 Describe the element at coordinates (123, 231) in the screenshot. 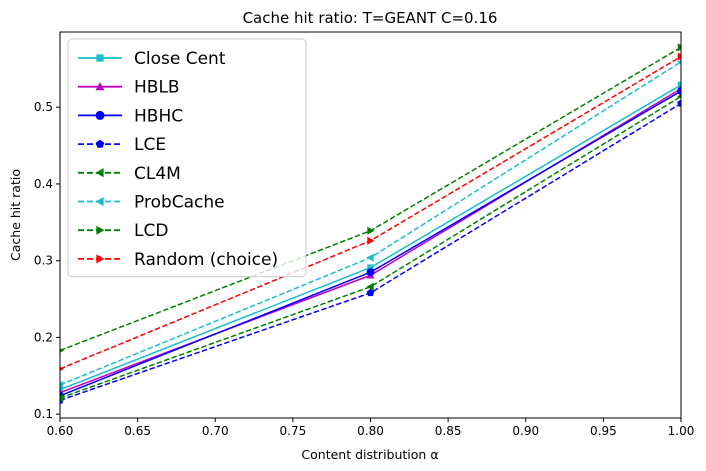

I see `legend-item: LCD` at that location.